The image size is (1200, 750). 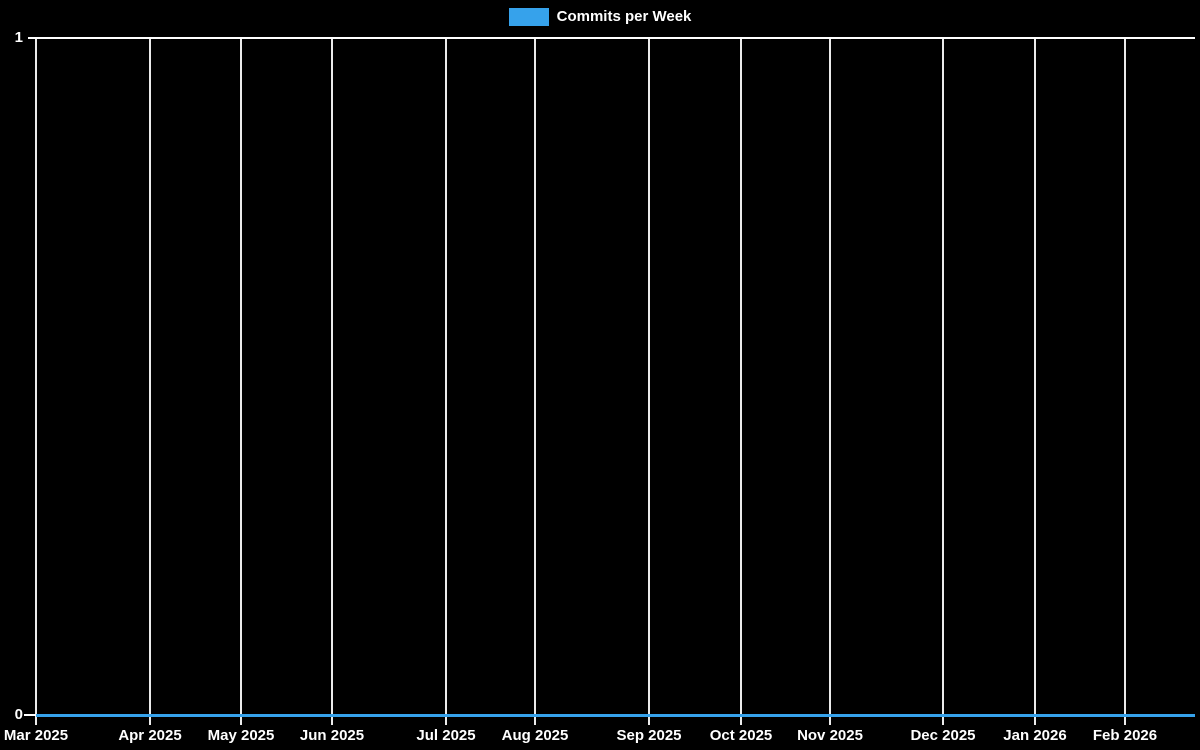 I want to click on y-axis-tick-mark, so click(x=30, y=715).